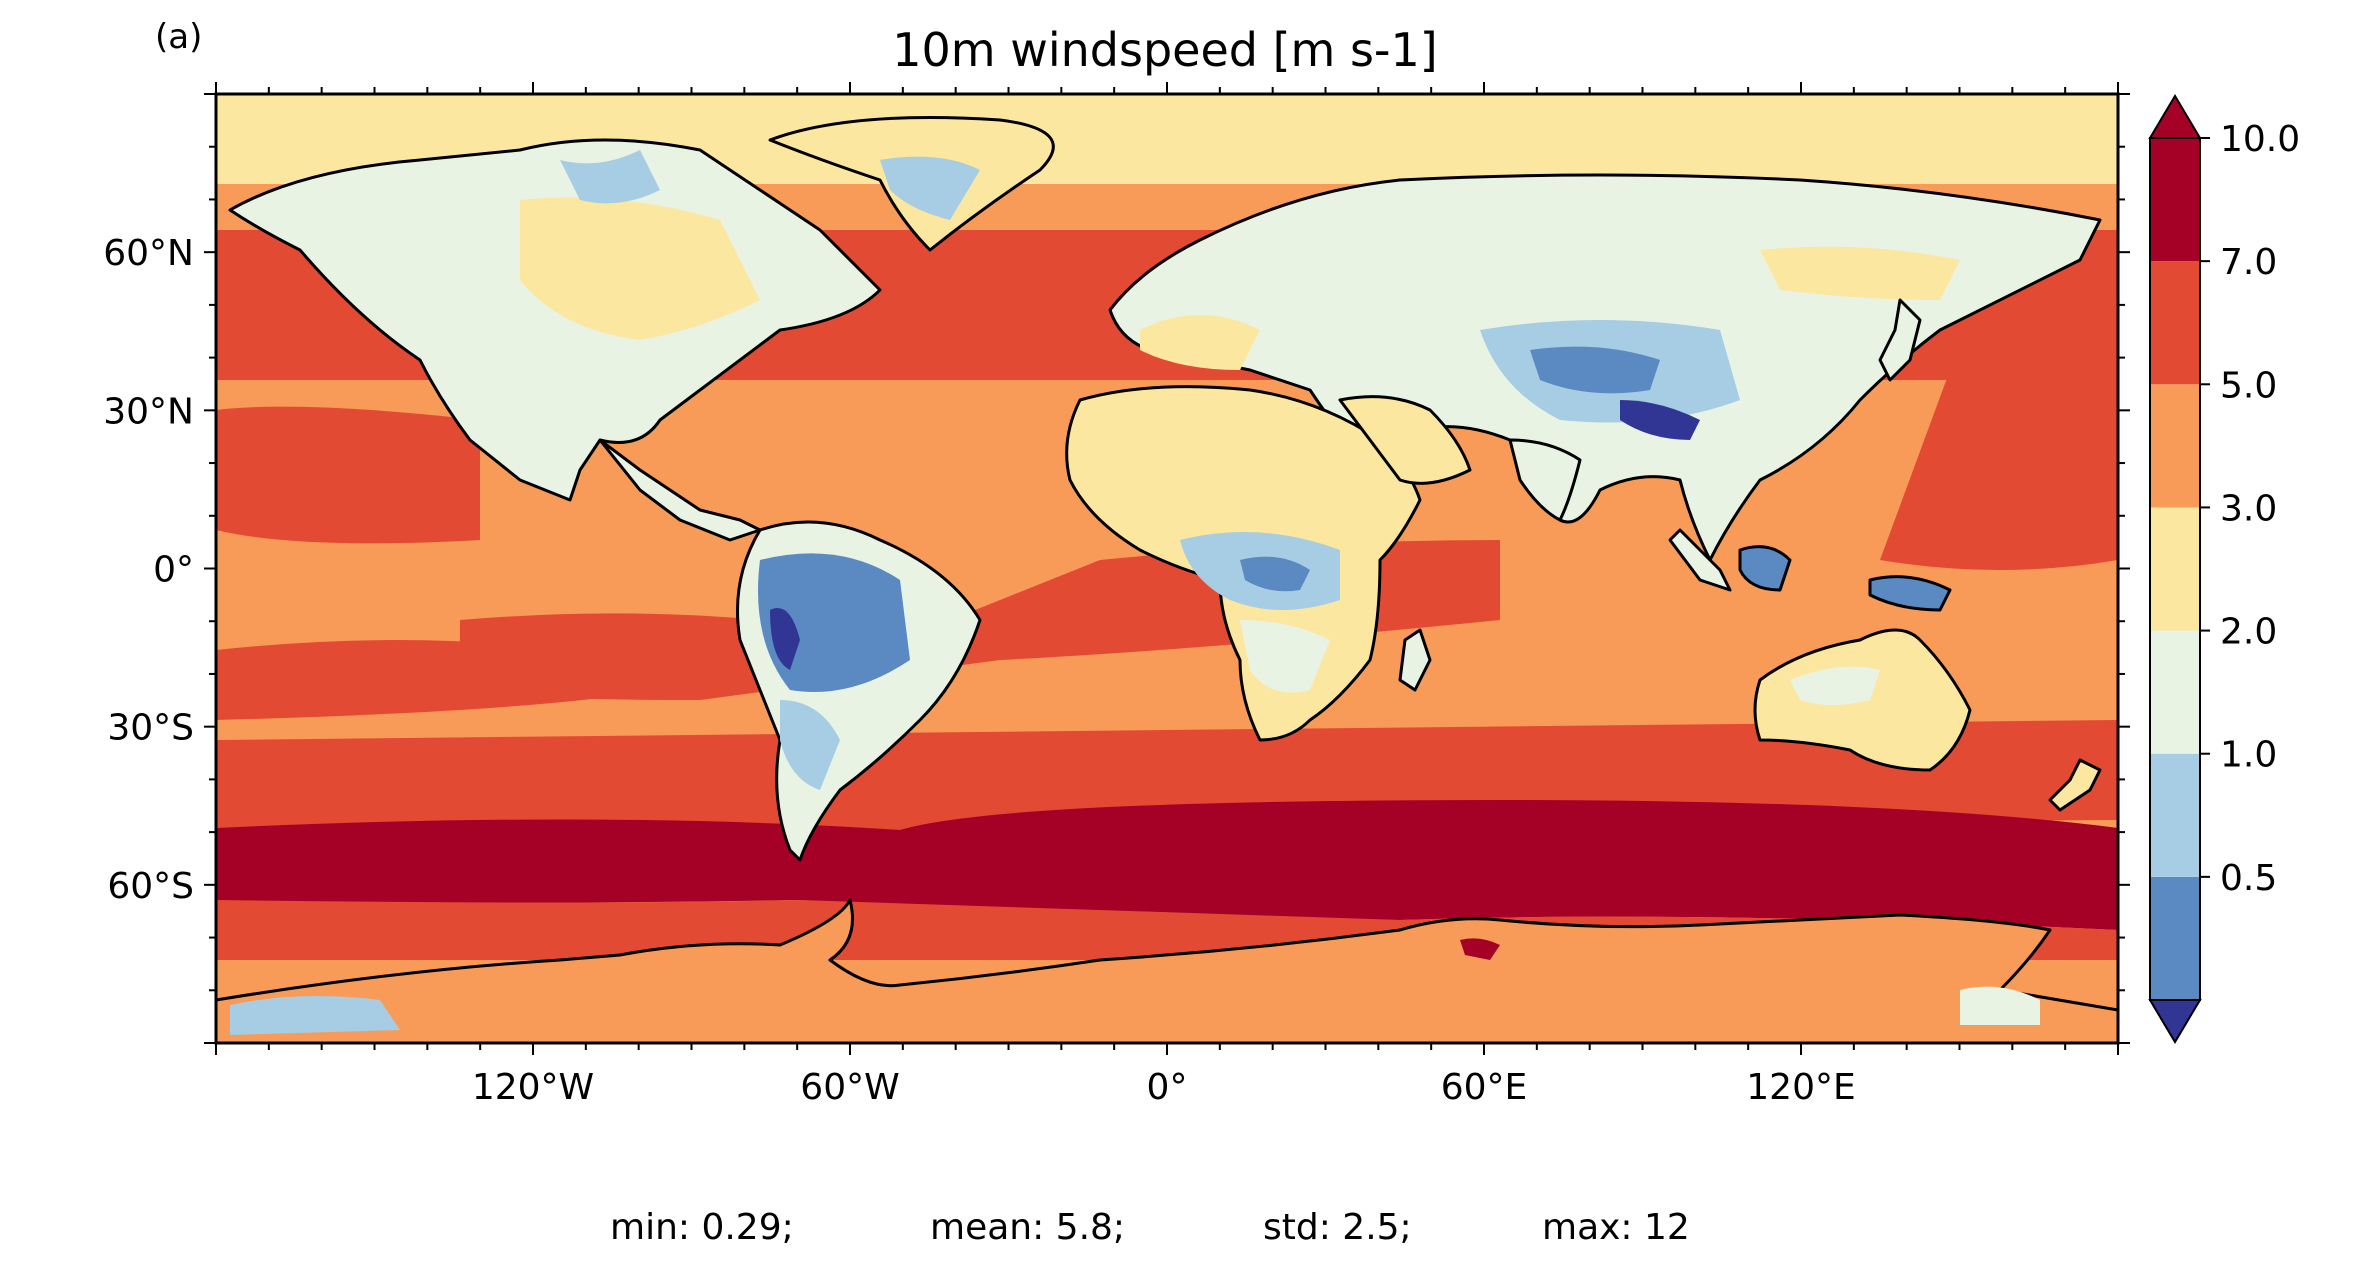  What do you see at coordinates (1616, 1227) in the screenshot?
I see `stat-max: max: 12` at bounding box center [1616, 1227].